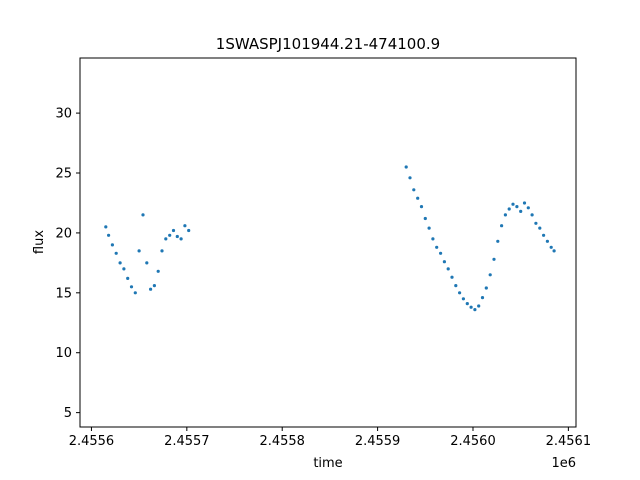 Image resolution: width=640 pixels, height=480 pixels. What do you see at coordinates (67, 264) in the screenshot?
I see `y-axis-ticks: 5 10 15 20 25 30` at bounding box center [67, 264].